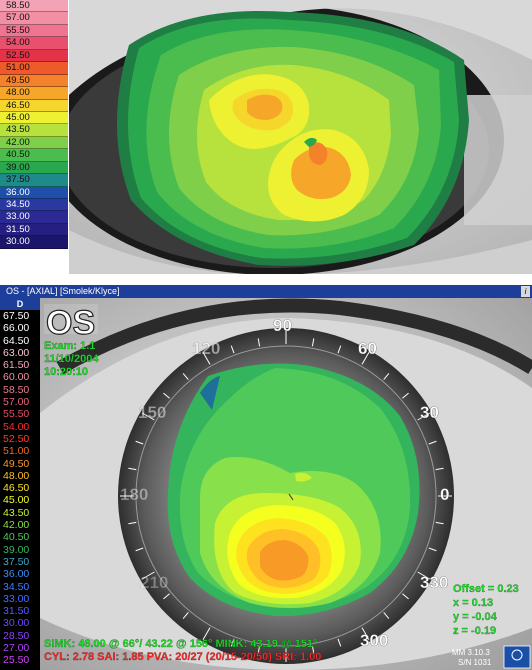 The height and width of the screenshot is (670, 532). What do you see at coordinates (16, 451) in the screenshot?
I see `bottom-scale-cell: 51.00` at bounding box center [16, 451].